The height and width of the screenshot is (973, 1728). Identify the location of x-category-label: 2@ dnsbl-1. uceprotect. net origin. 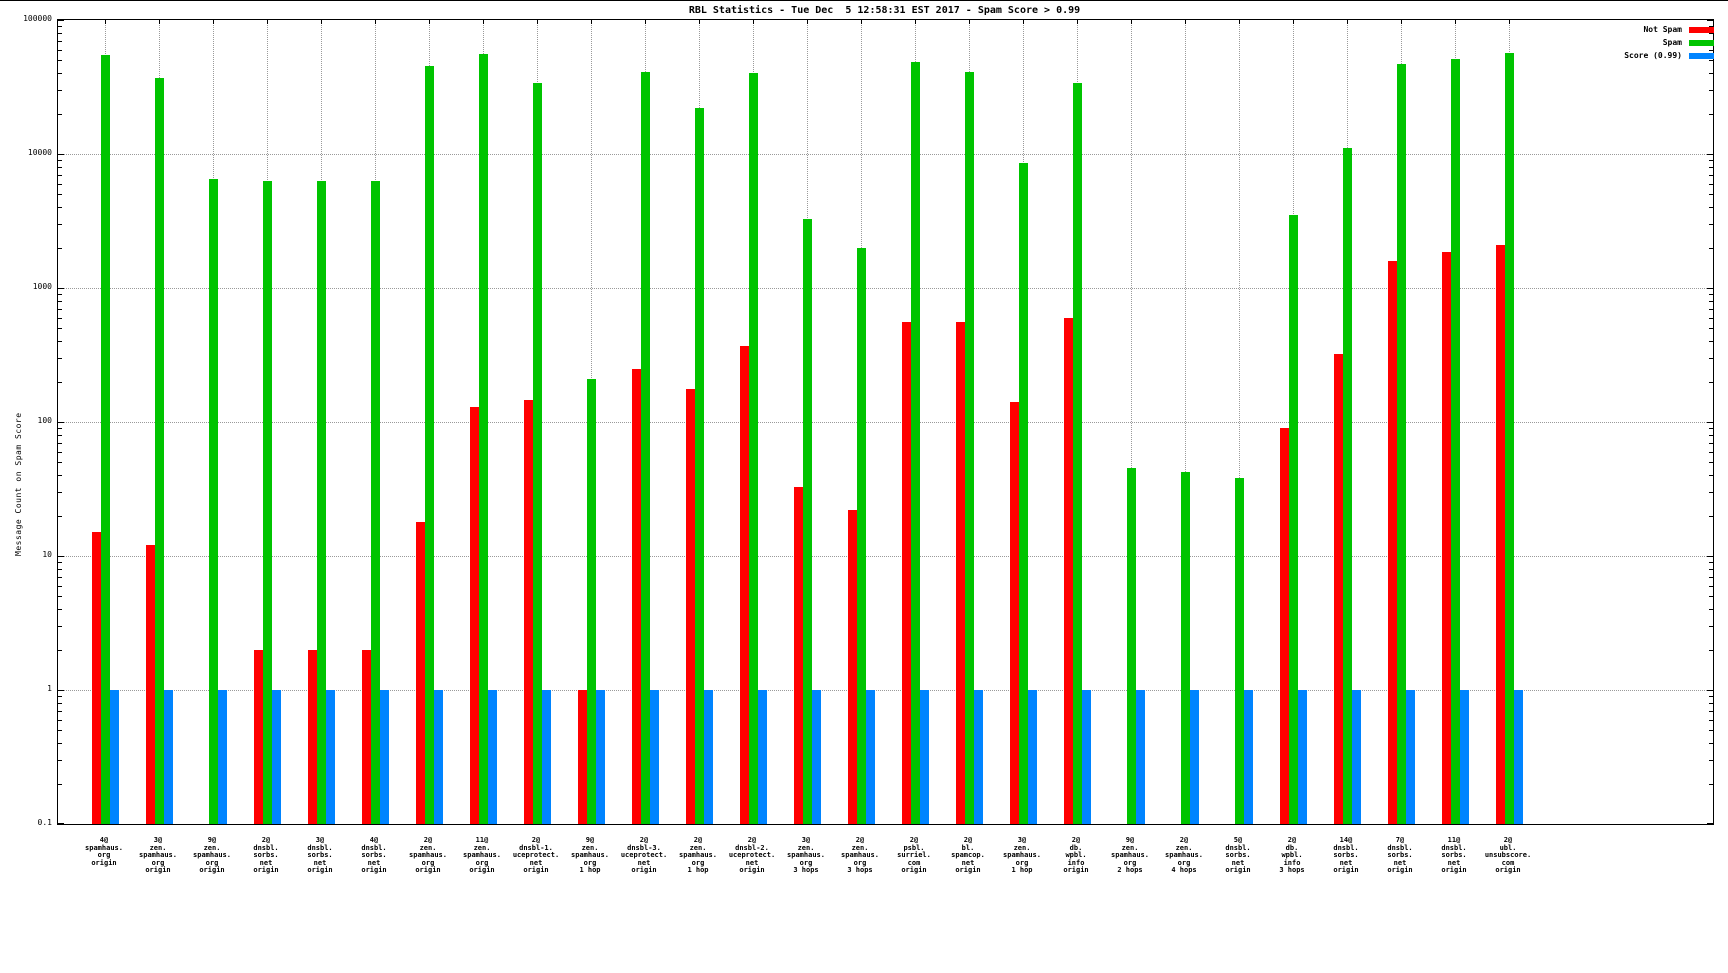
(536, 855).